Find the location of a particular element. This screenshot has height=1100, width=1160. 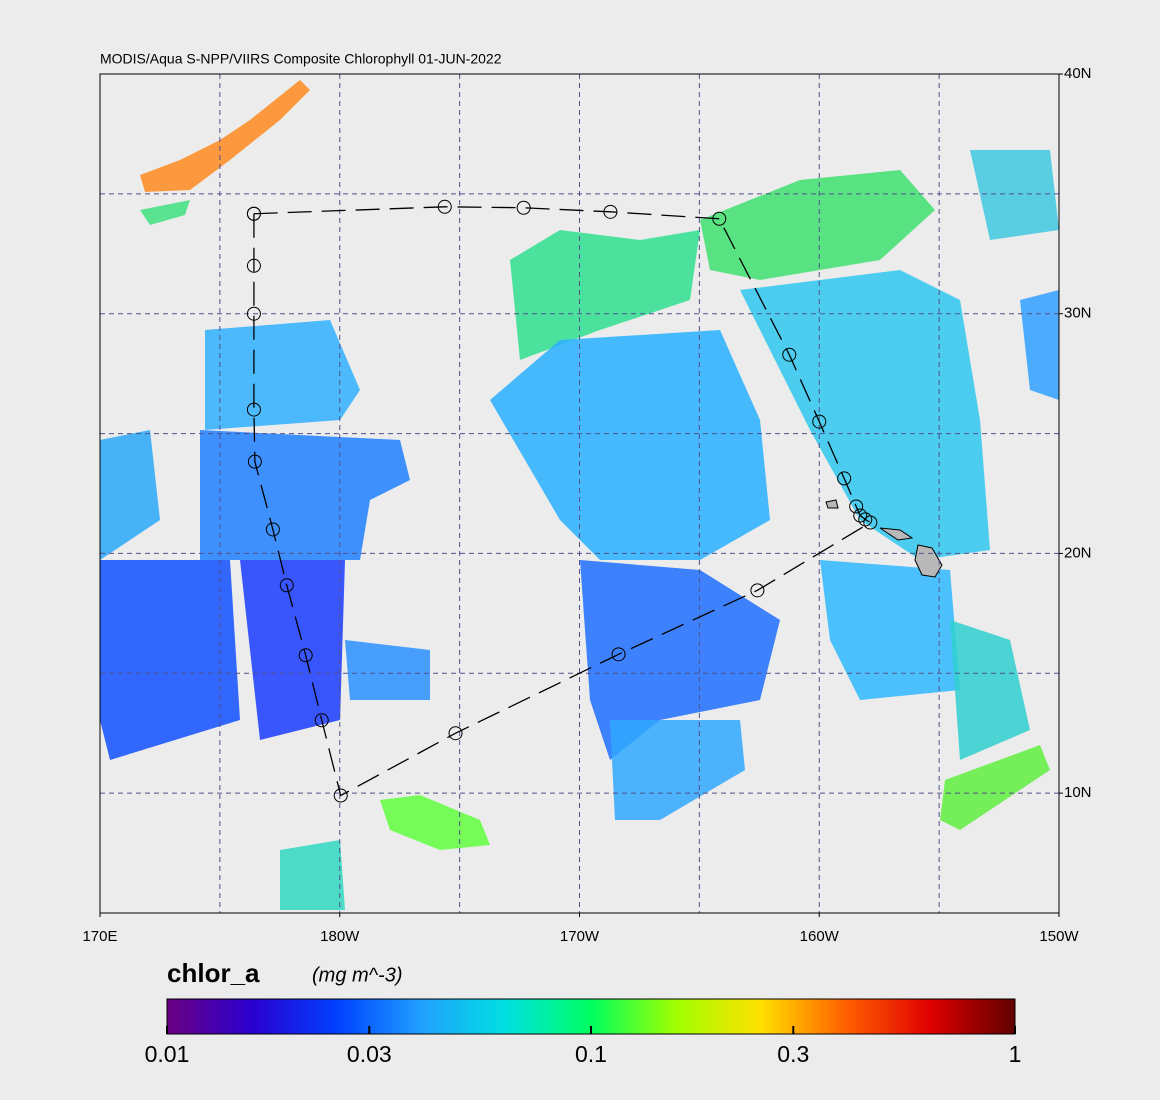

y-tick-label: 30N is located at coordinates (1078, 313).